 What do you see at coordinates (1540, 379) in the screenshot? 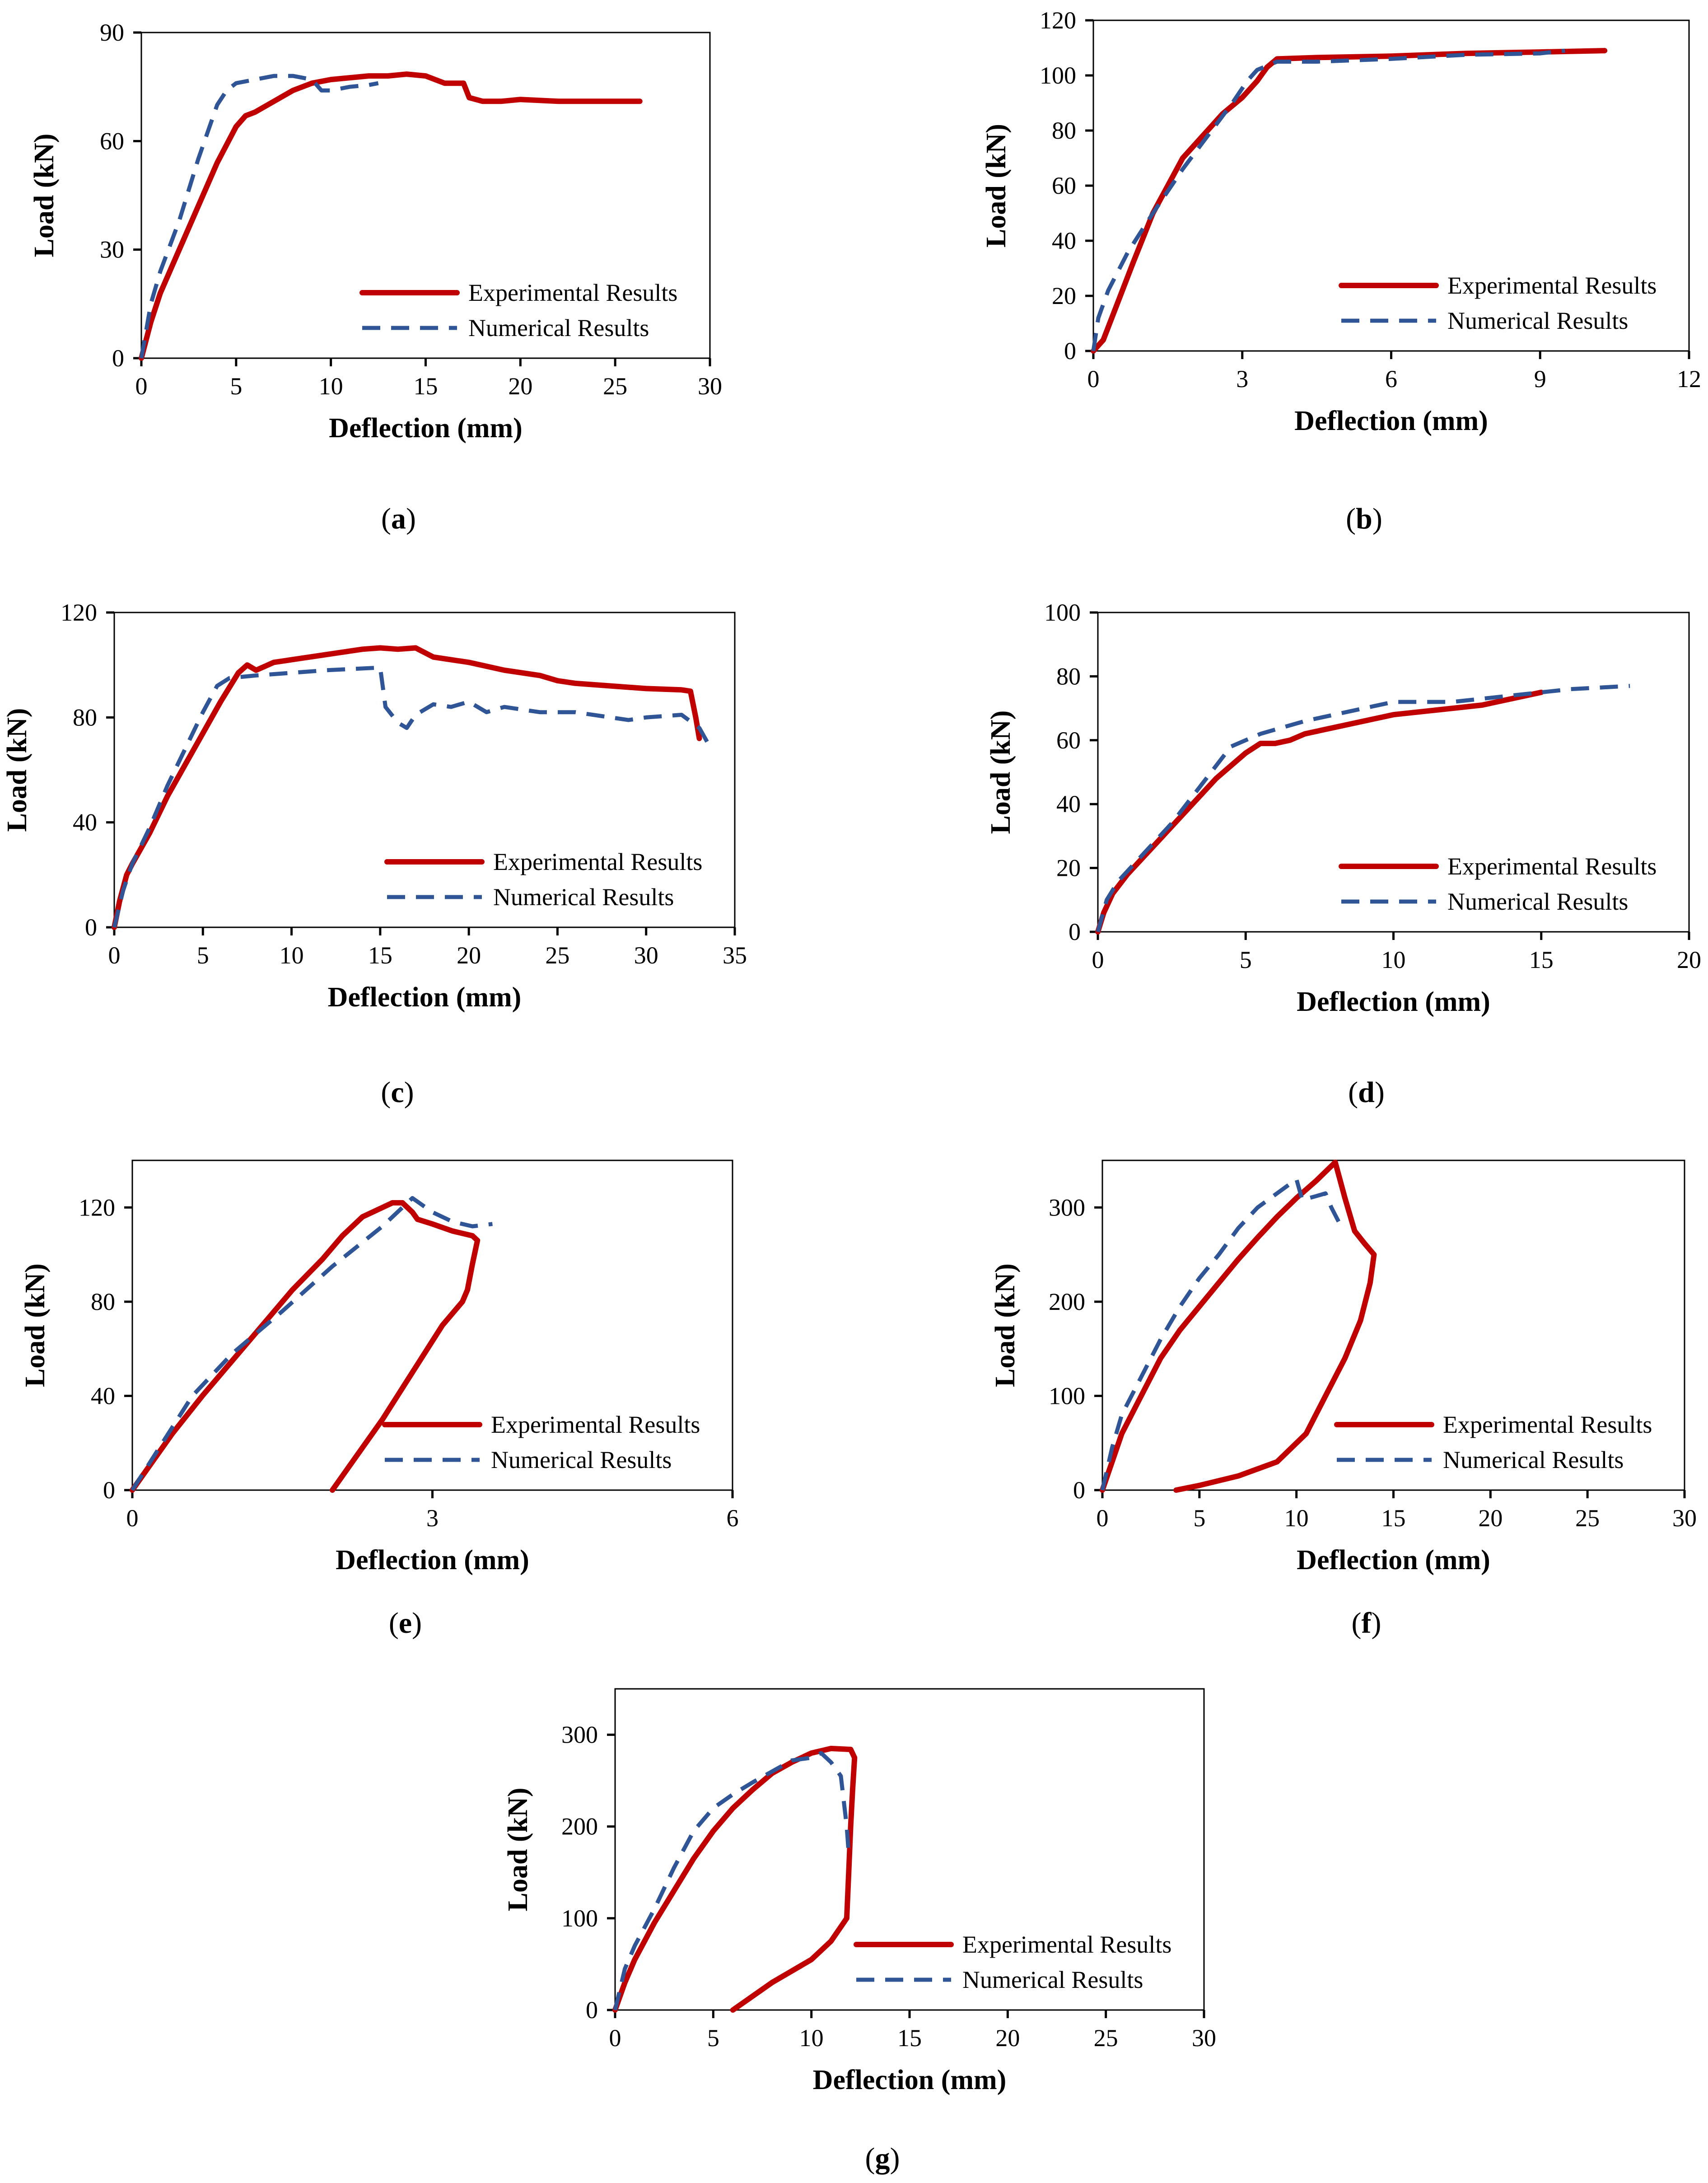
I see `x-tick-label: 9` at bounding box center [1540, 379].